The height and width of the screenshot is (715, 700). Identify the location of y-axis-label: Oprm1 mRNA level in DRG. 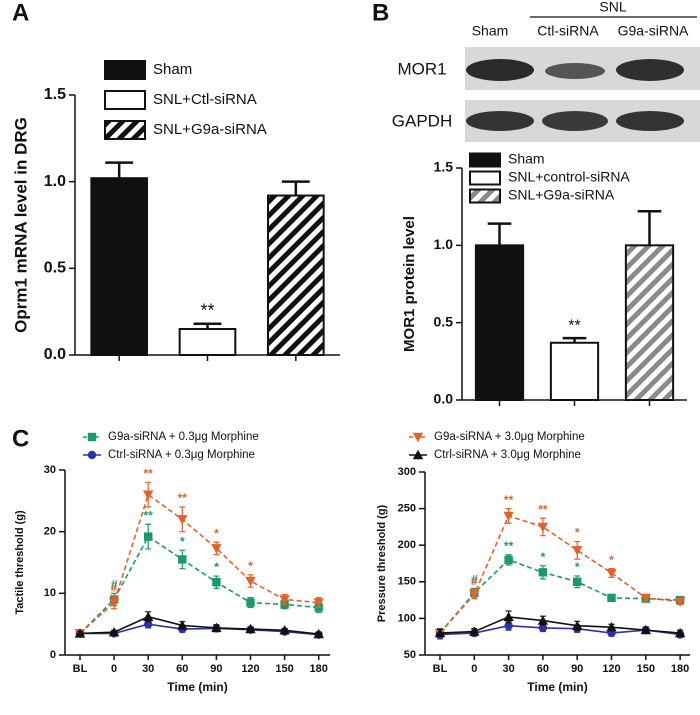
(20, 225).